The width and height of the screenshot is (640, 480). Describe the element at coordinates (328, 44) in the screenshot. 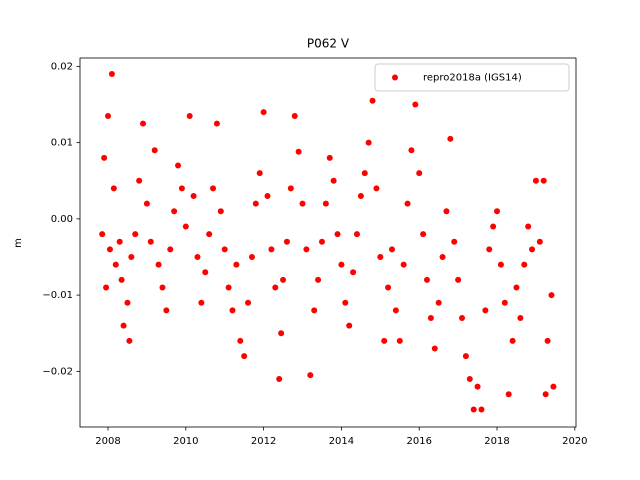

I see `chart-title: P062 V` at that location.